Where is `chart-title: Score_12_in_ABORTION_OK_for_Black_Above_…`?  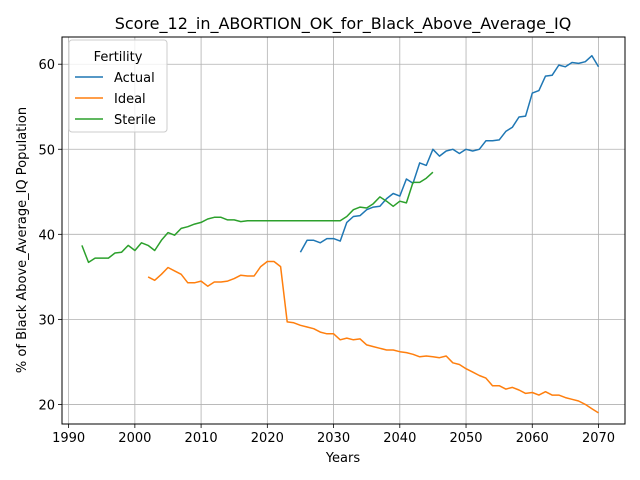
chart-title: Score_12_in_ABORTION_OK_for_Black_Above_… is located at coordinates (343, 24).